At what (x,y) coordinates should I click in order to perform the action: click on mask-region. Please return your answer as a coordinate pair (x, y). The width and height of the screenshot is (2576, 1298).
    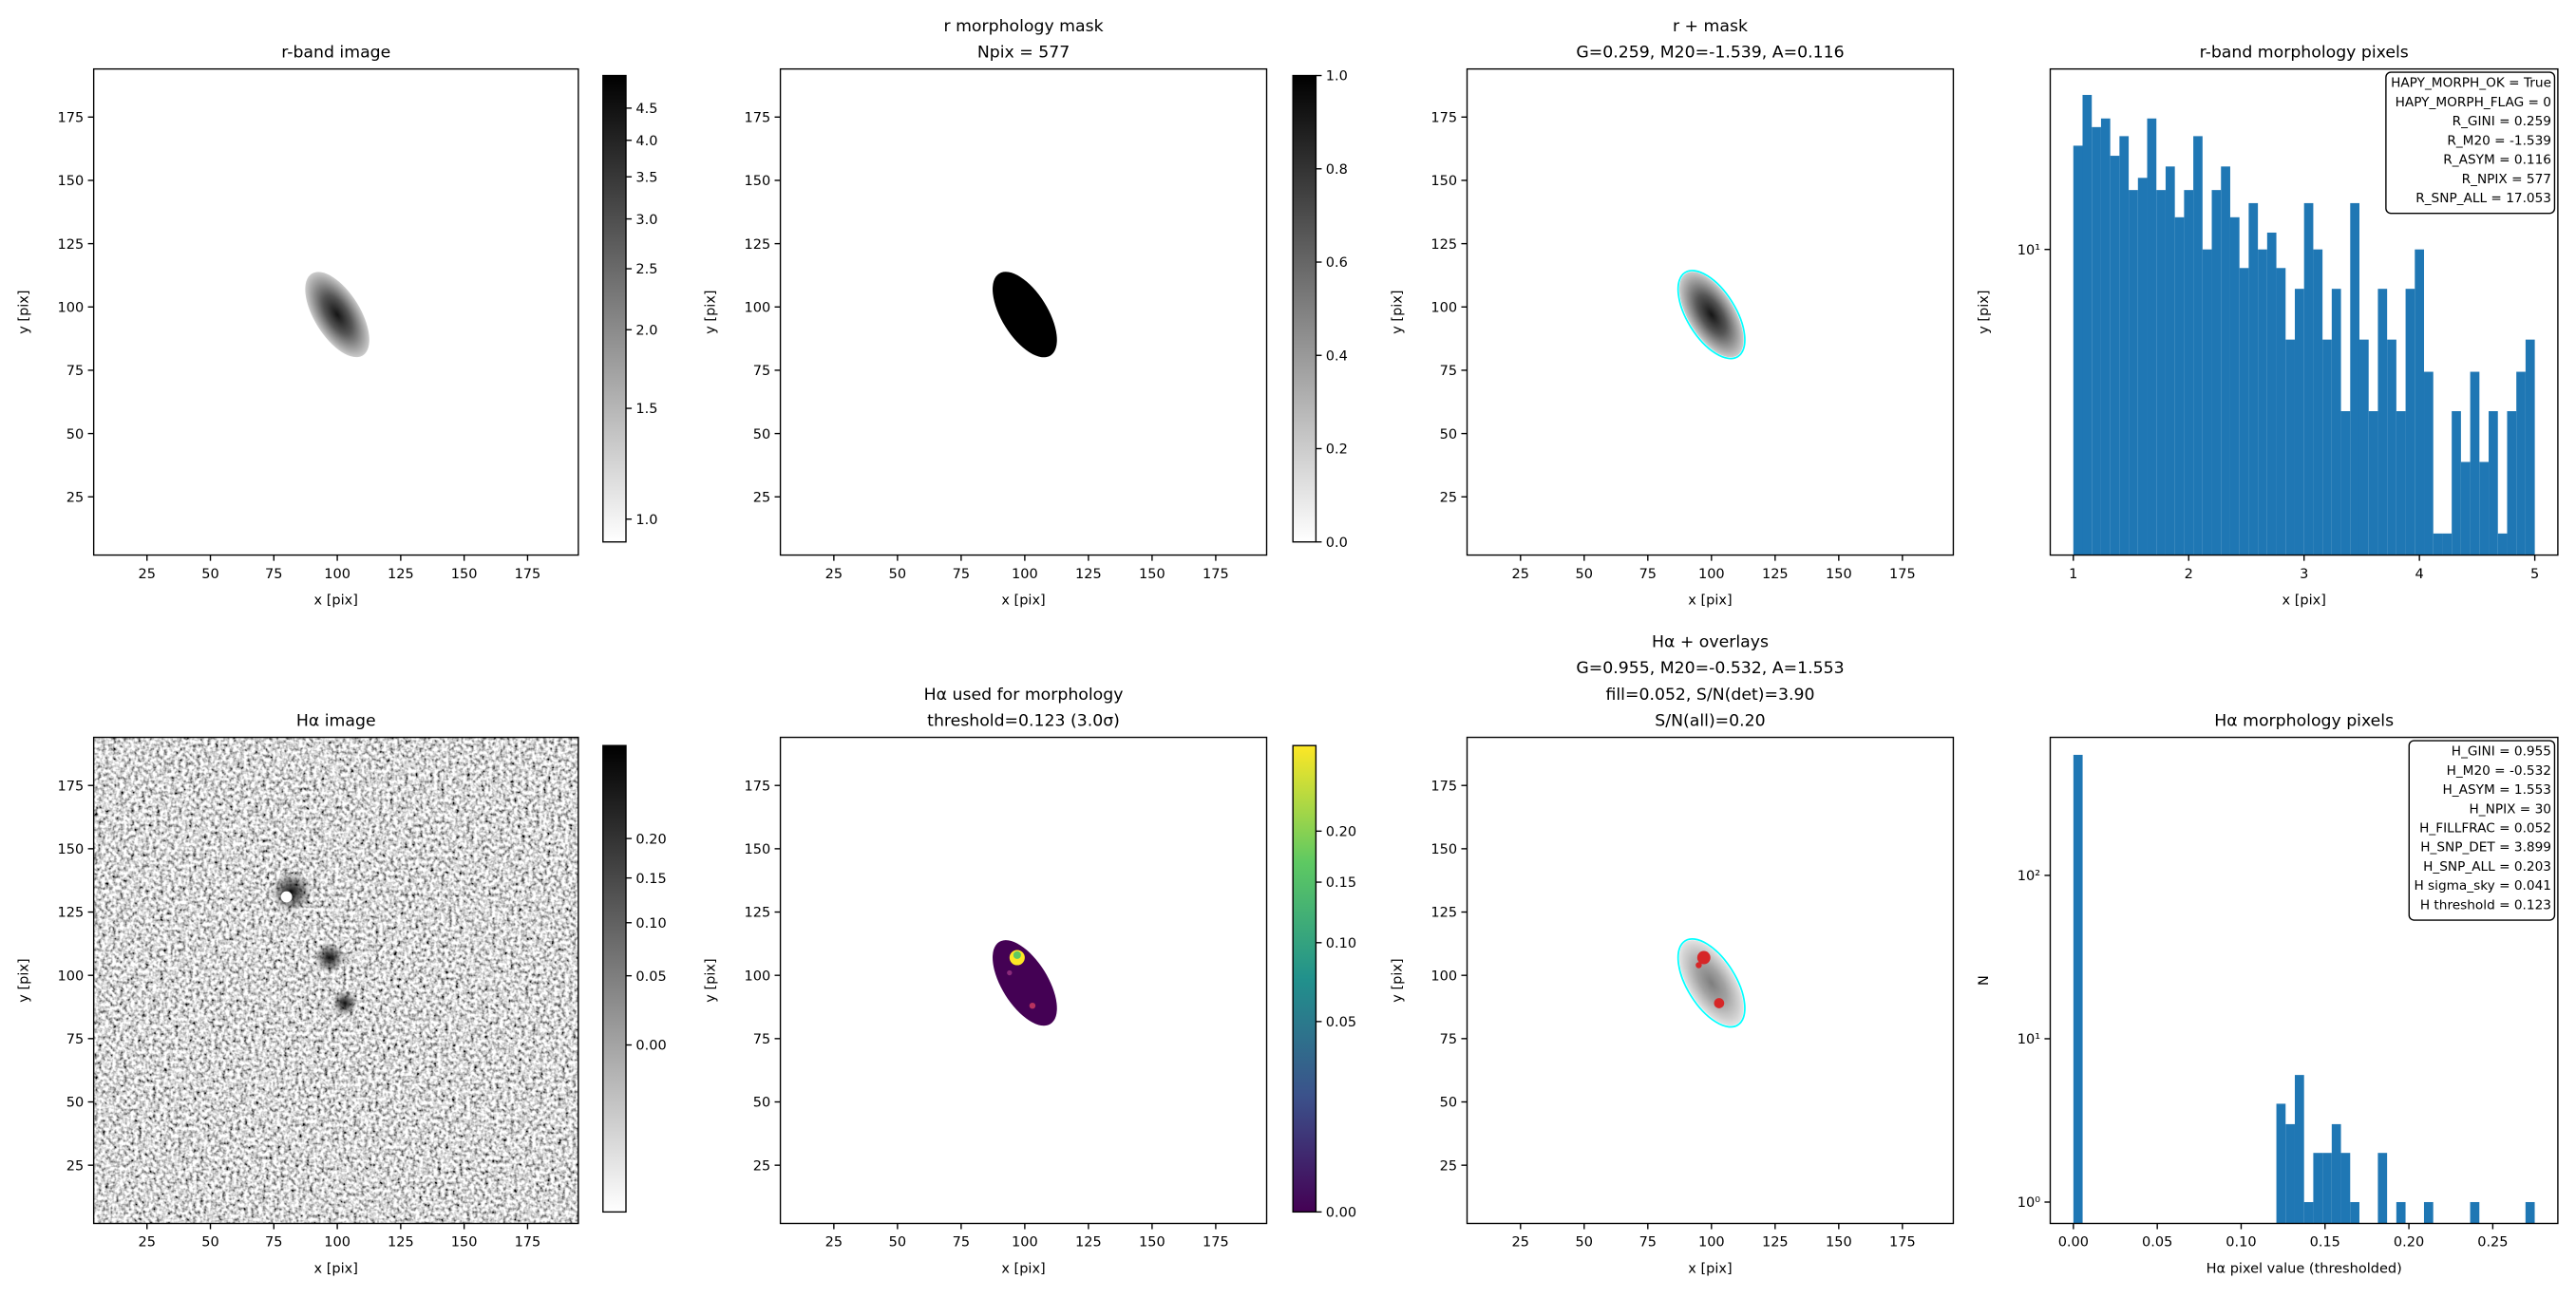
    Looking at the image, I should click on (1025, 315).